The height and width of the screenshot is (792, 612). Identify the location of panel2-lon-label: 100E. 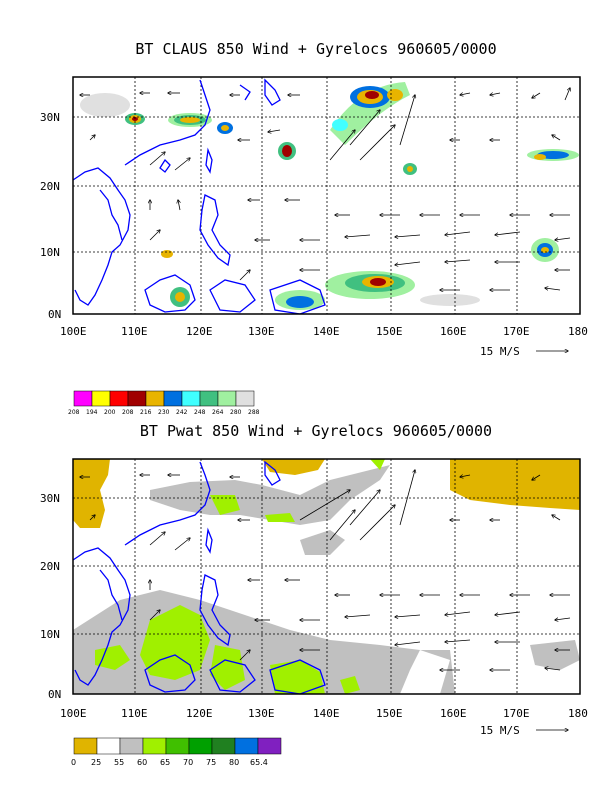
(73, 713).